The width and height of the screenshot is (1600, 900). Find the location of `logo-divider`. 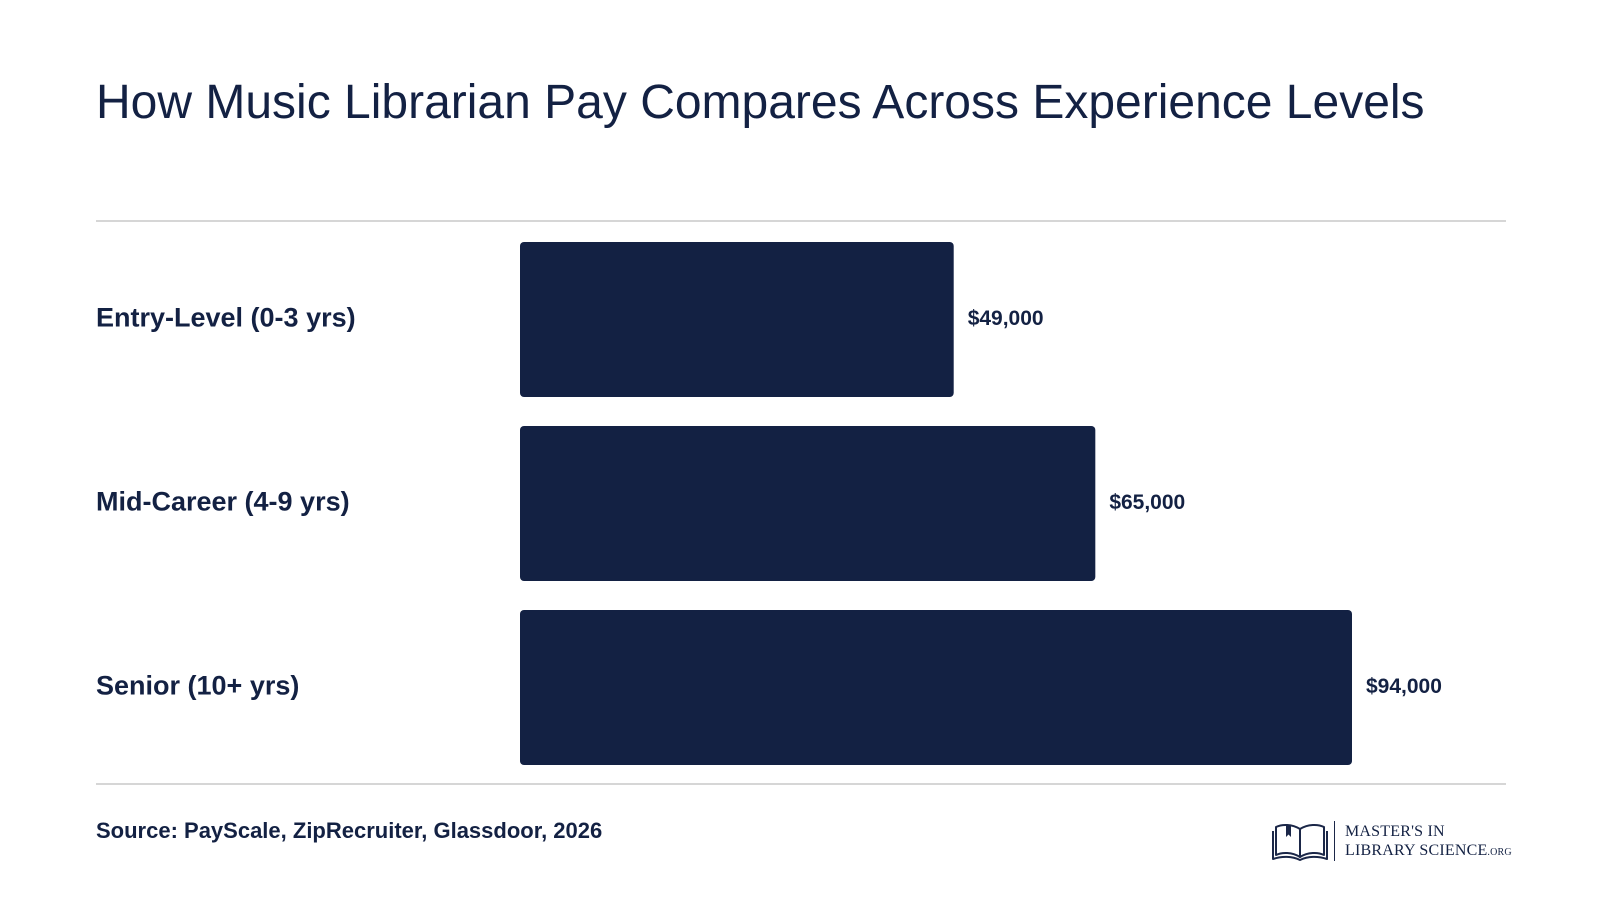

logo-divider is located at coordinates (1334, 841).